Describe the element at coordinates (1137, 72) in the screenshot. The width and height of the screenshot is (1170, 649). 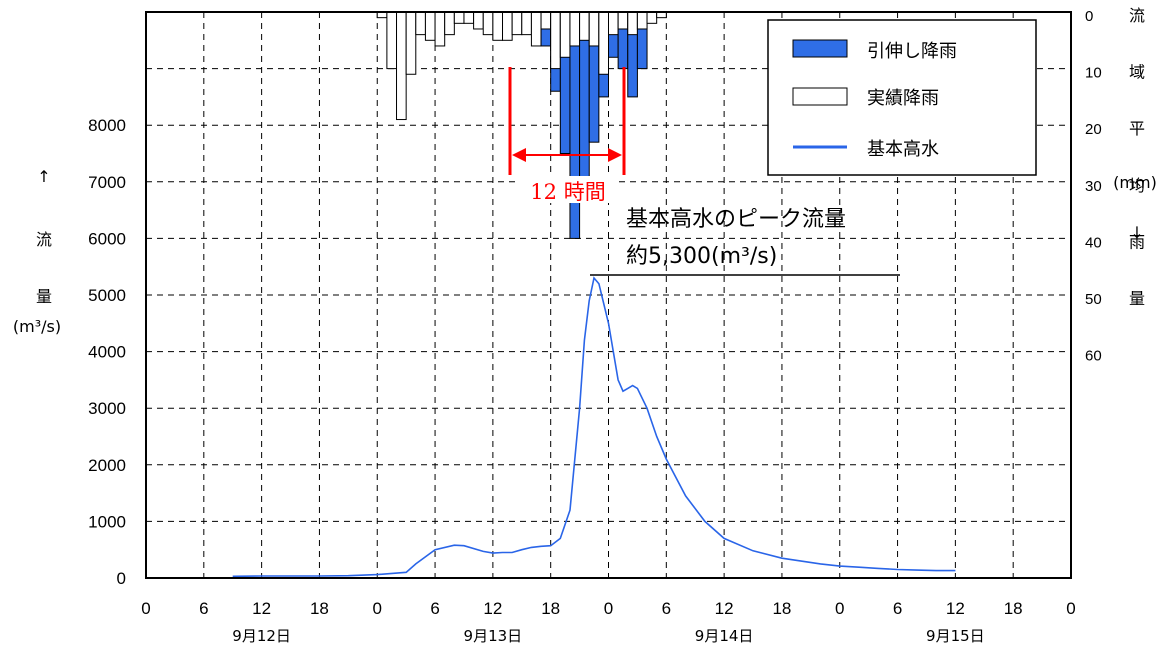
I see `rain-axis-label-char: 域` at that location.